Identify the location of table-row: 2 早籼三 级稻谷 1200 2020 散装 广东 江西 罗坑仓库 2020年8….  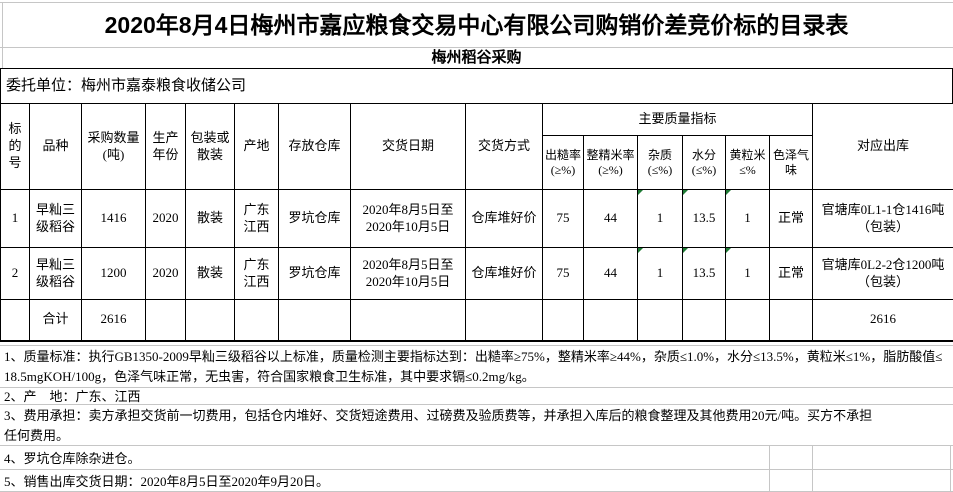
(476, 273).